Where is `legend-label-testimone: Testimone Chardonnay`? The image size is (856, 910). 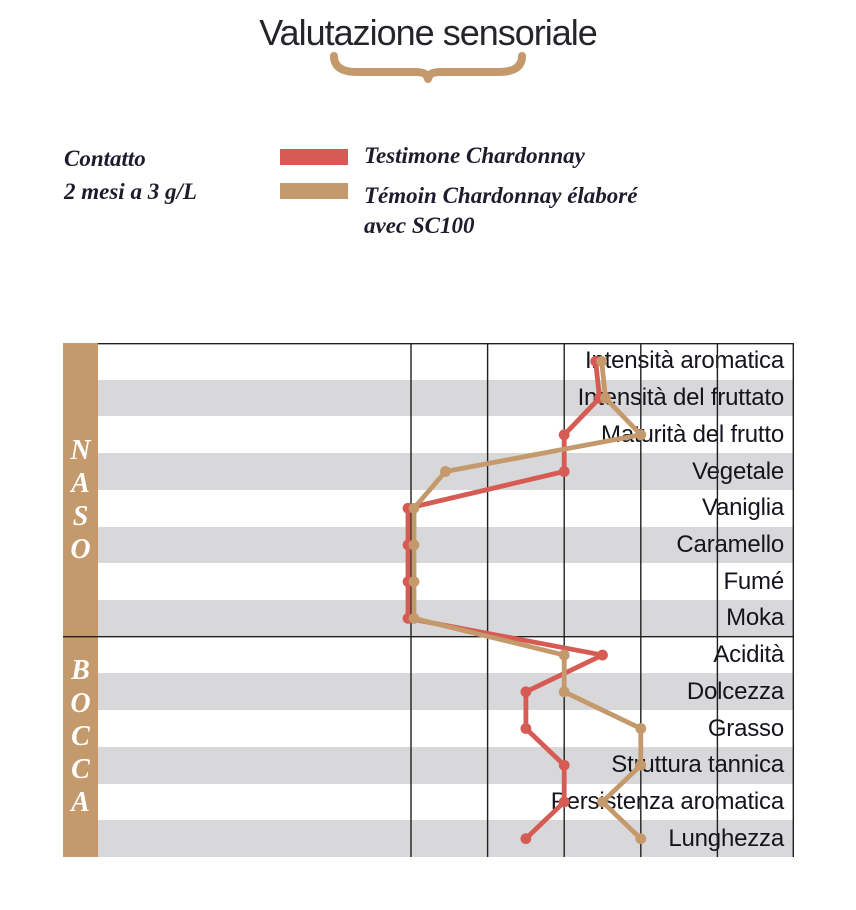
legend-label-testimone: Testimone Chardonnay is located at coordinates (474, 155).